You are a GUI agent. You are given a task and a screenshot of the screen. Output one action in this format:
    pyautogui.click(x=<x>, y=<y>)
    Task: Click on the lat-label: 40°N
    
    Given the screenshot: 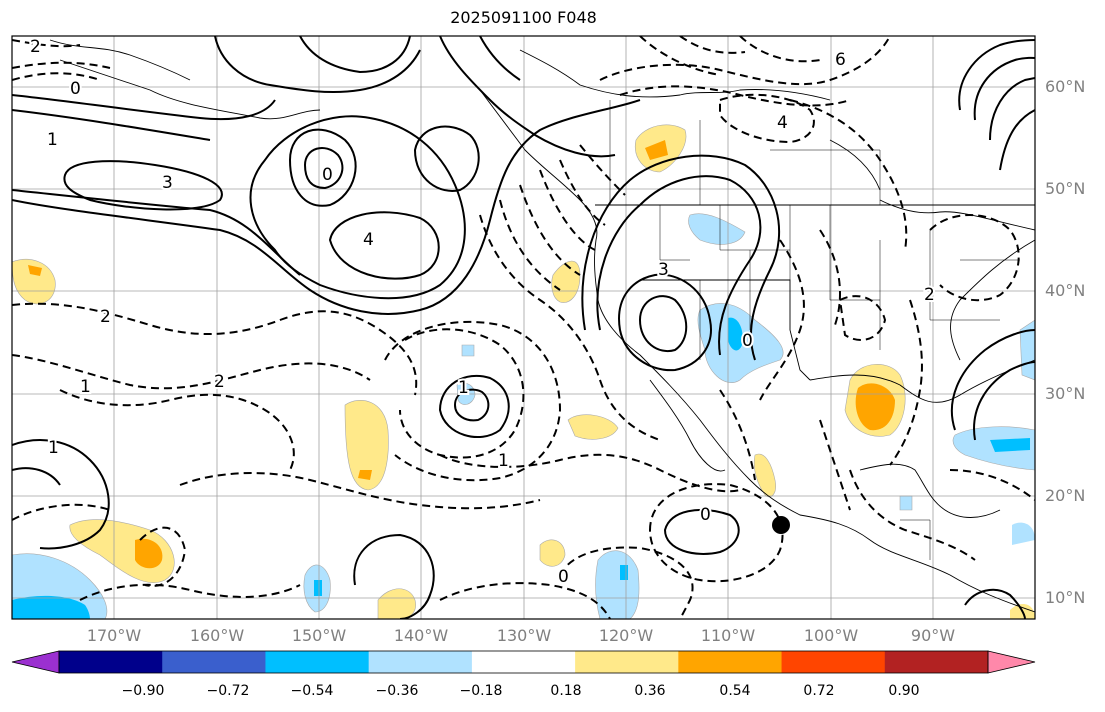 What is the action you would take?
    pyautogui.click(x=1065, y=290)
    